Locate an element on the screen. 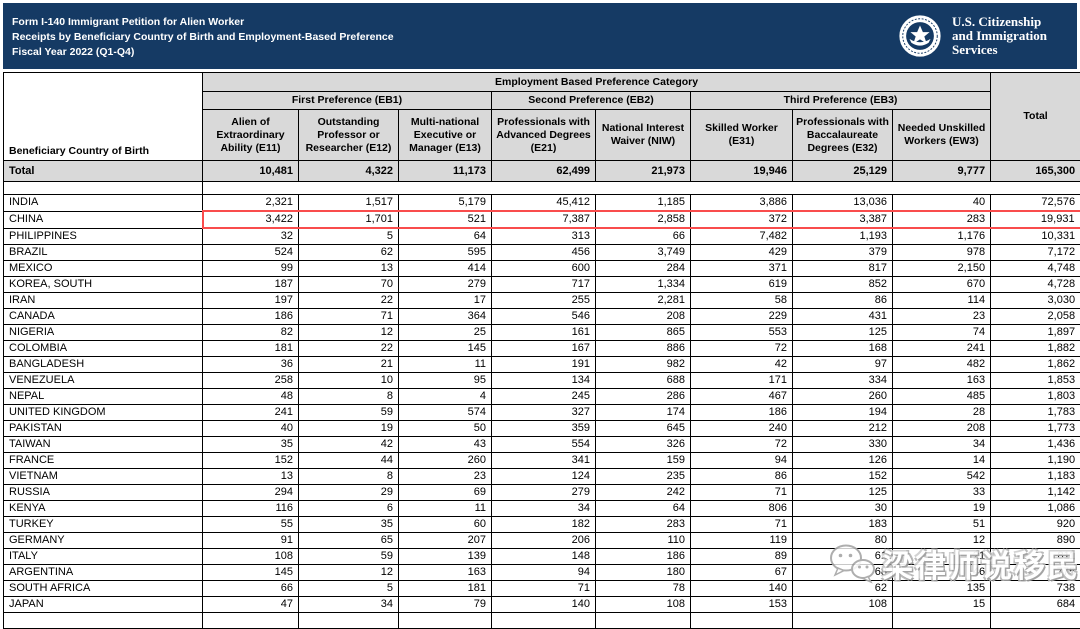  value-cell: 187 is located at coordinates (251, 285).